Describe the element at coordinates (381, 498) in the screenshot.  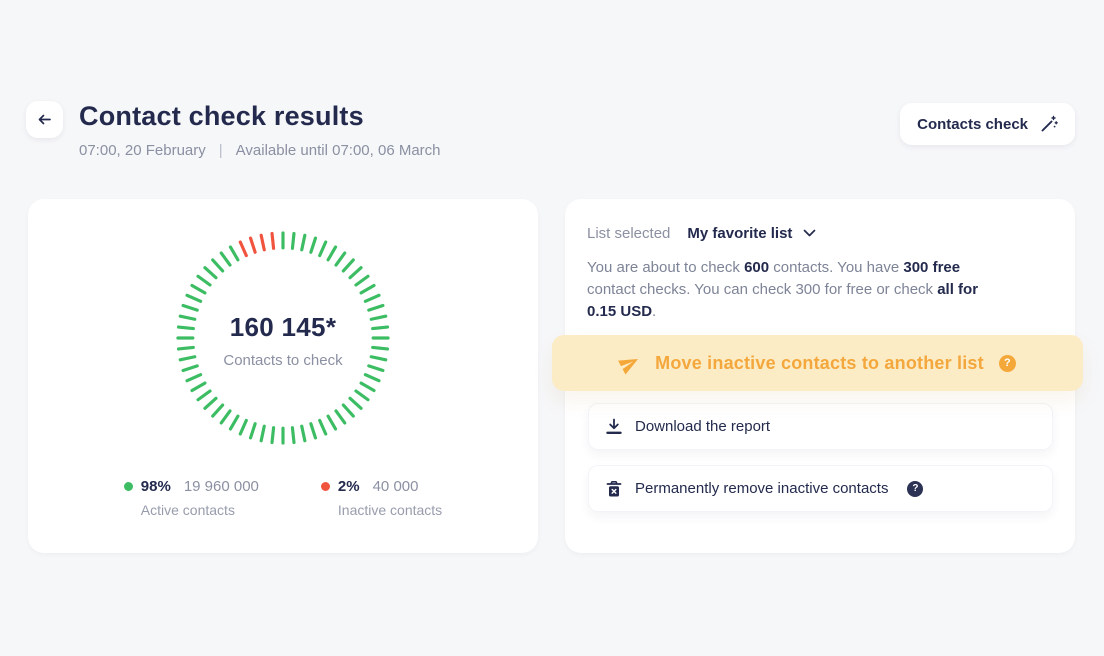
I see `legend-item-inactive: 2% 40 000 Inactive contacts` at that location.